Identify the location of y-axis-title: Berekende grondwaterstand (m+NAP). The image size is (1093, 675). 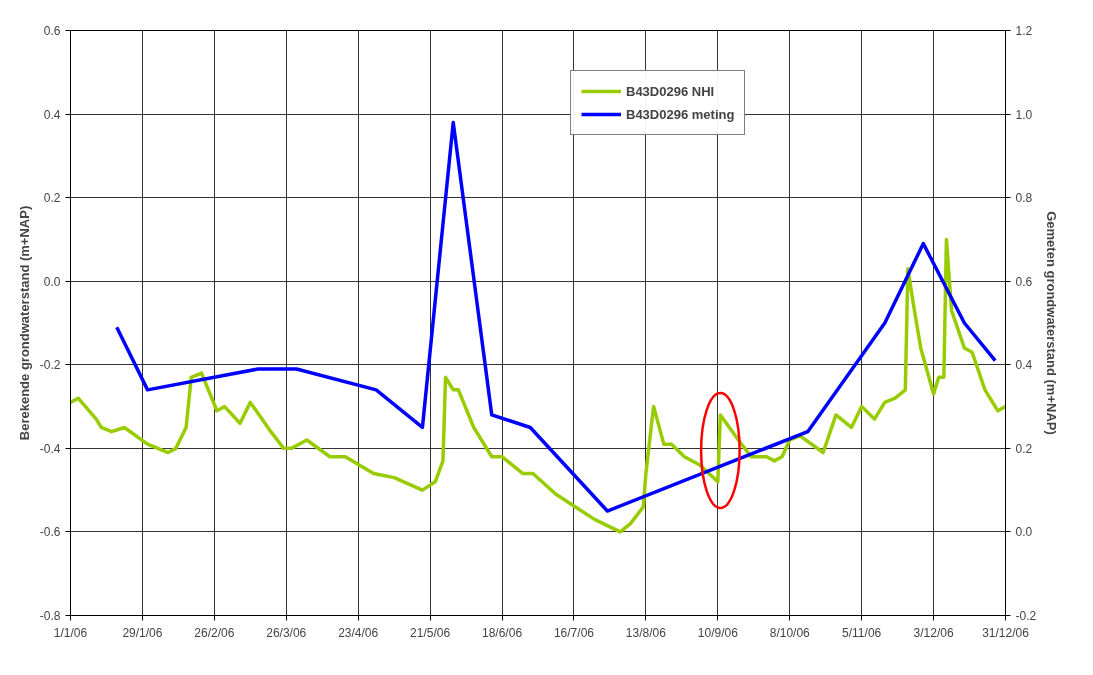
(24, 323).